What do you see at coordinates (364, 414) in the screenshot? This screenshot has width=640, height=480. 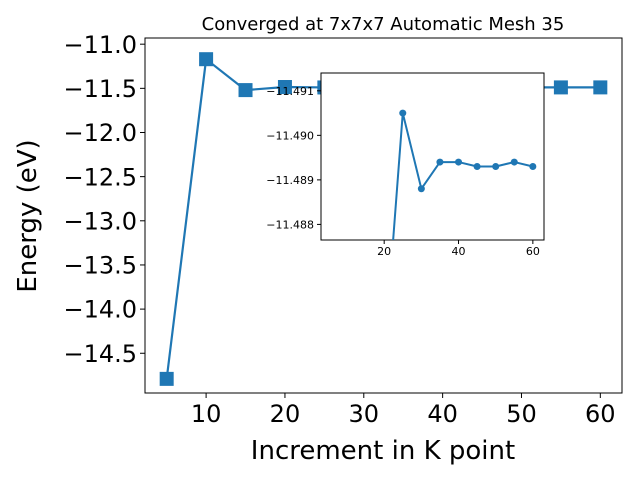 I see `main-x-tick-label: 30` at bounding box center [364, 414].